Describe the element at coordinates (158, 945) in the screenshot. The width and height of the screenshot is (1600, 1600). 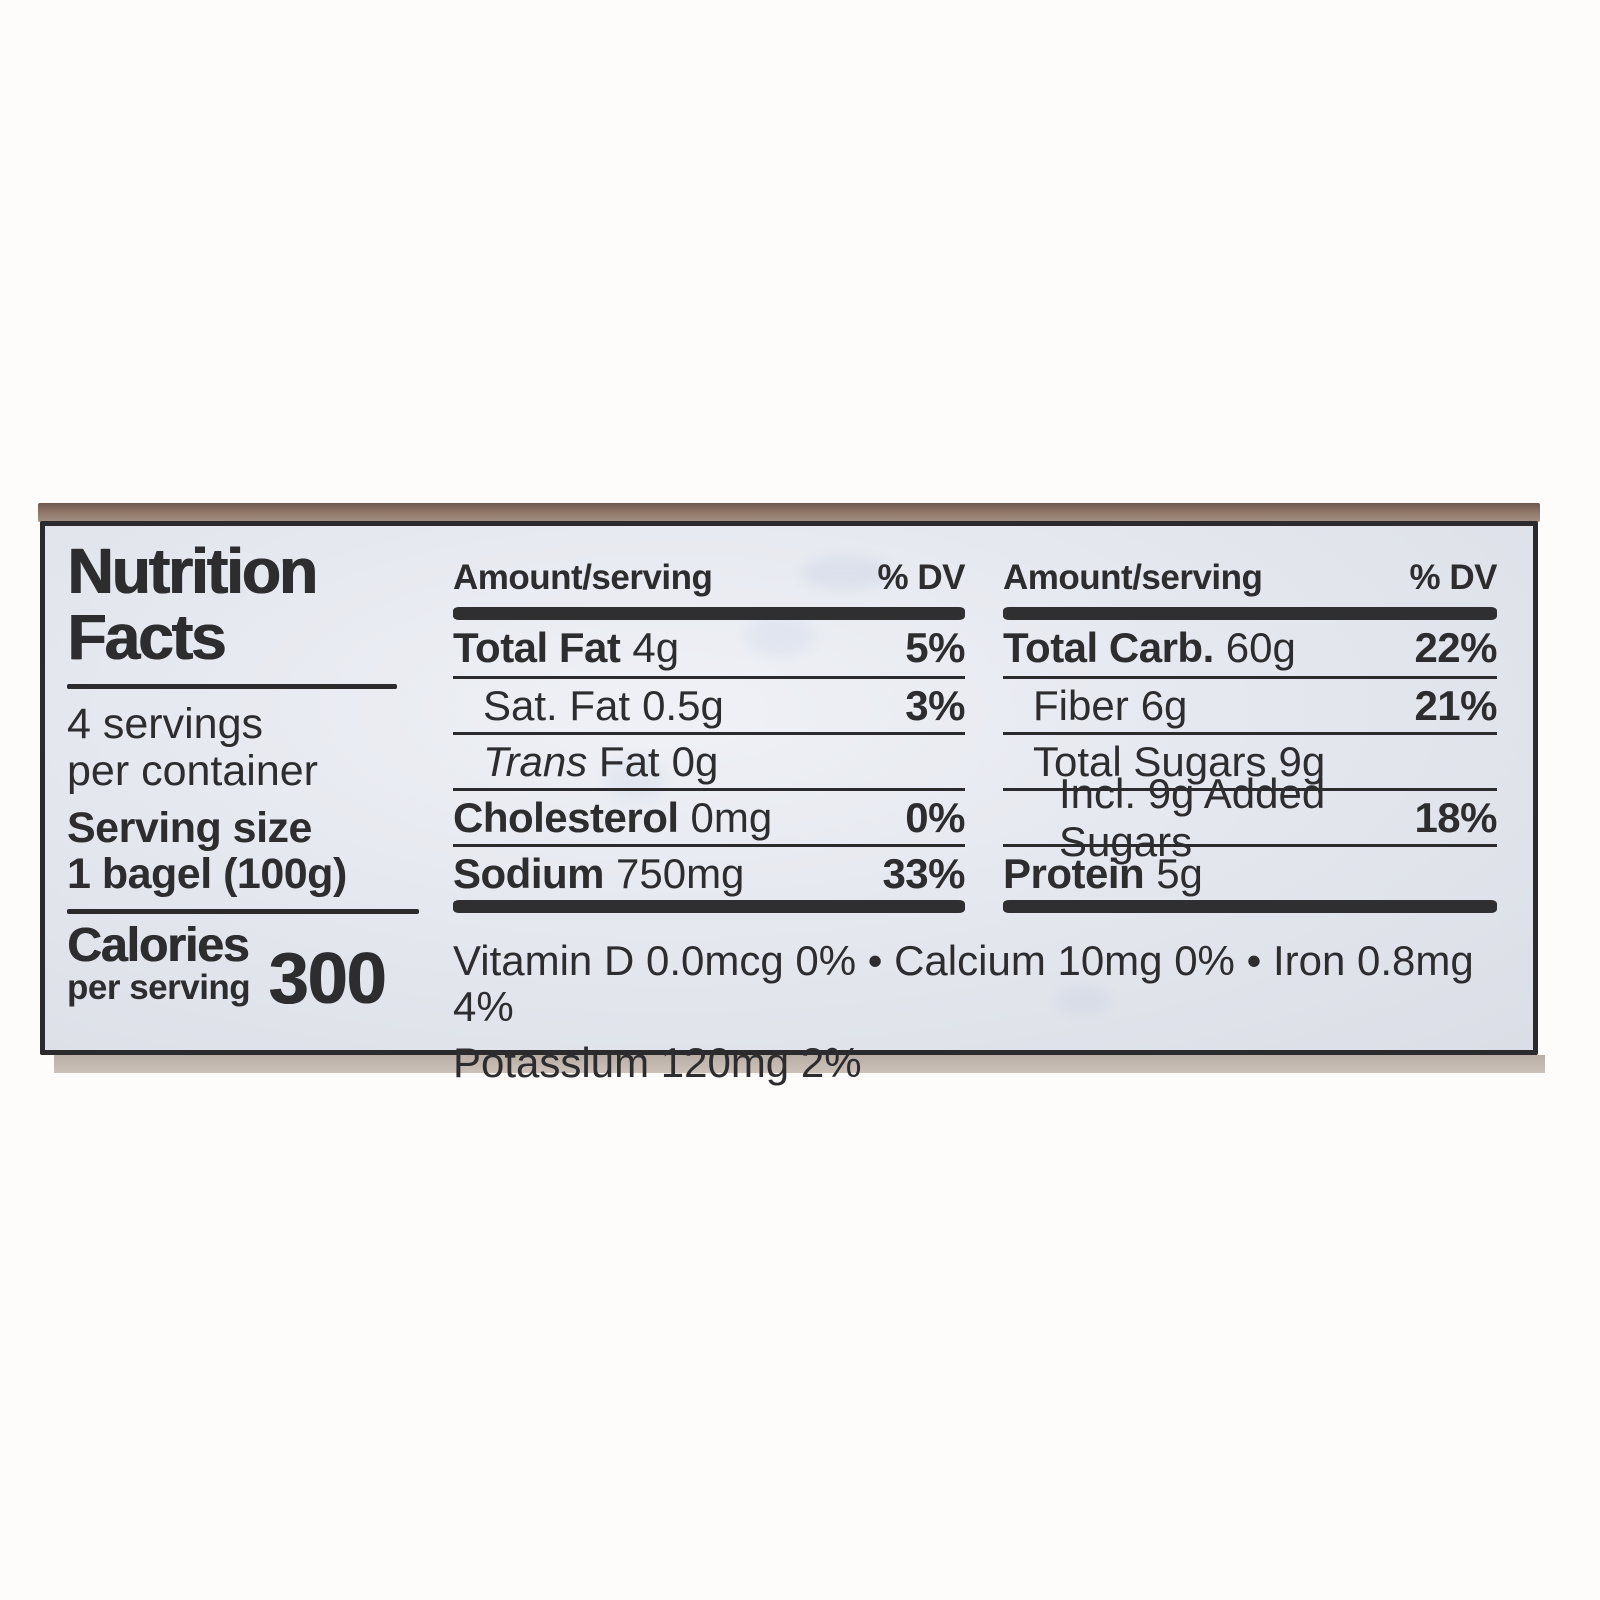
I see `calories-word: Calories` at that location.